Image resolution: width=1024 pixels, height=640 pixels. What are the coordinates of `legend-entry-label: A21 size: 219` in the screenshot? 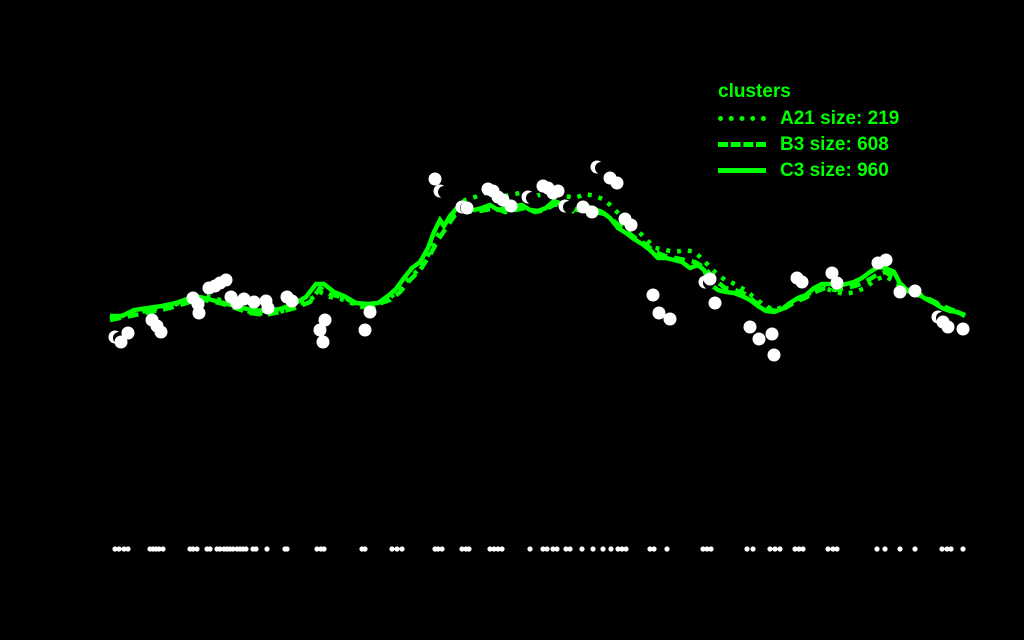 It's located at (840, 118).